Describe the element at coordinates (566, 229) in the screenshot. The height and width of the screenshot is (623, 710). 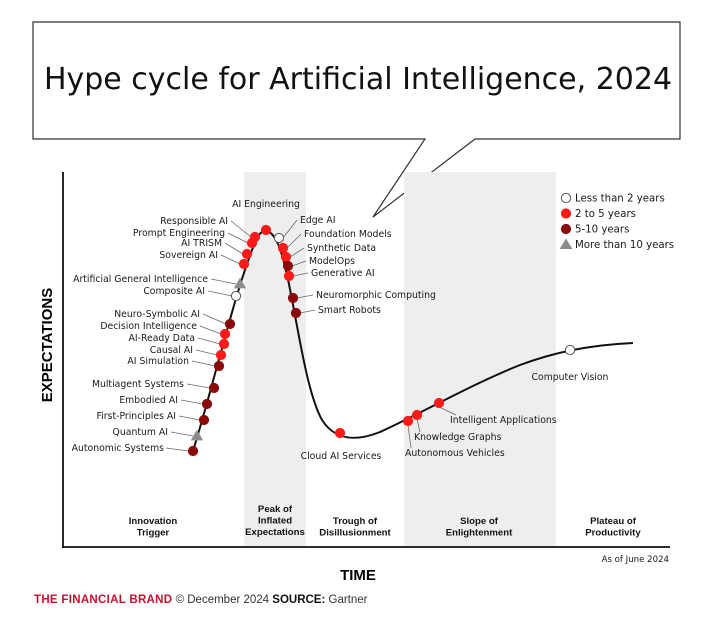
I see `legend-swatch-5to10` at that location.